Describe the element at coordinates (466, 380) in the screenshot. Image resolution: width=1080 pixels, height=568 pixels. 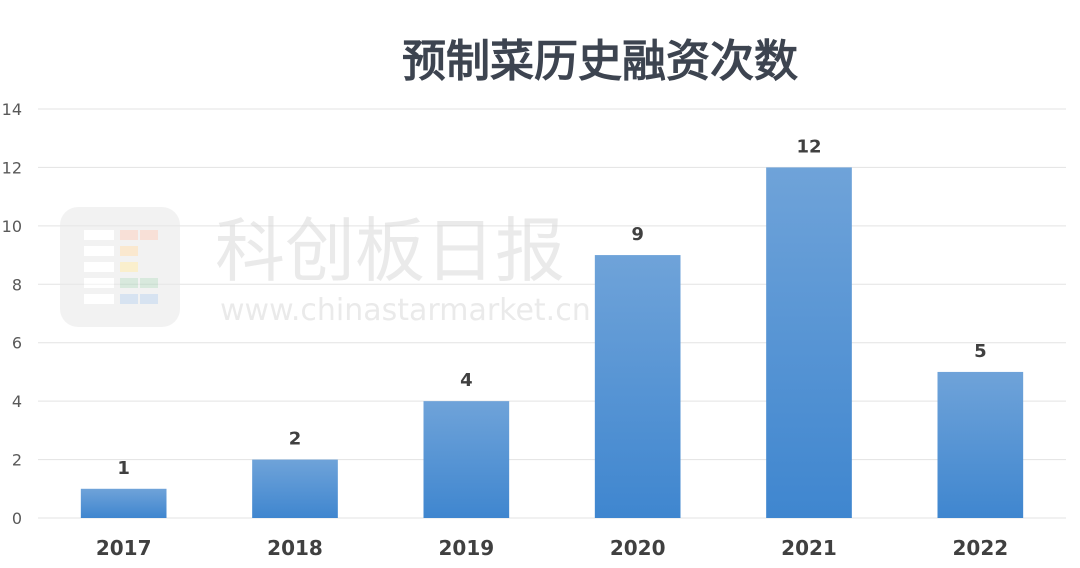
I see `data-label-2019: 4` at that location.